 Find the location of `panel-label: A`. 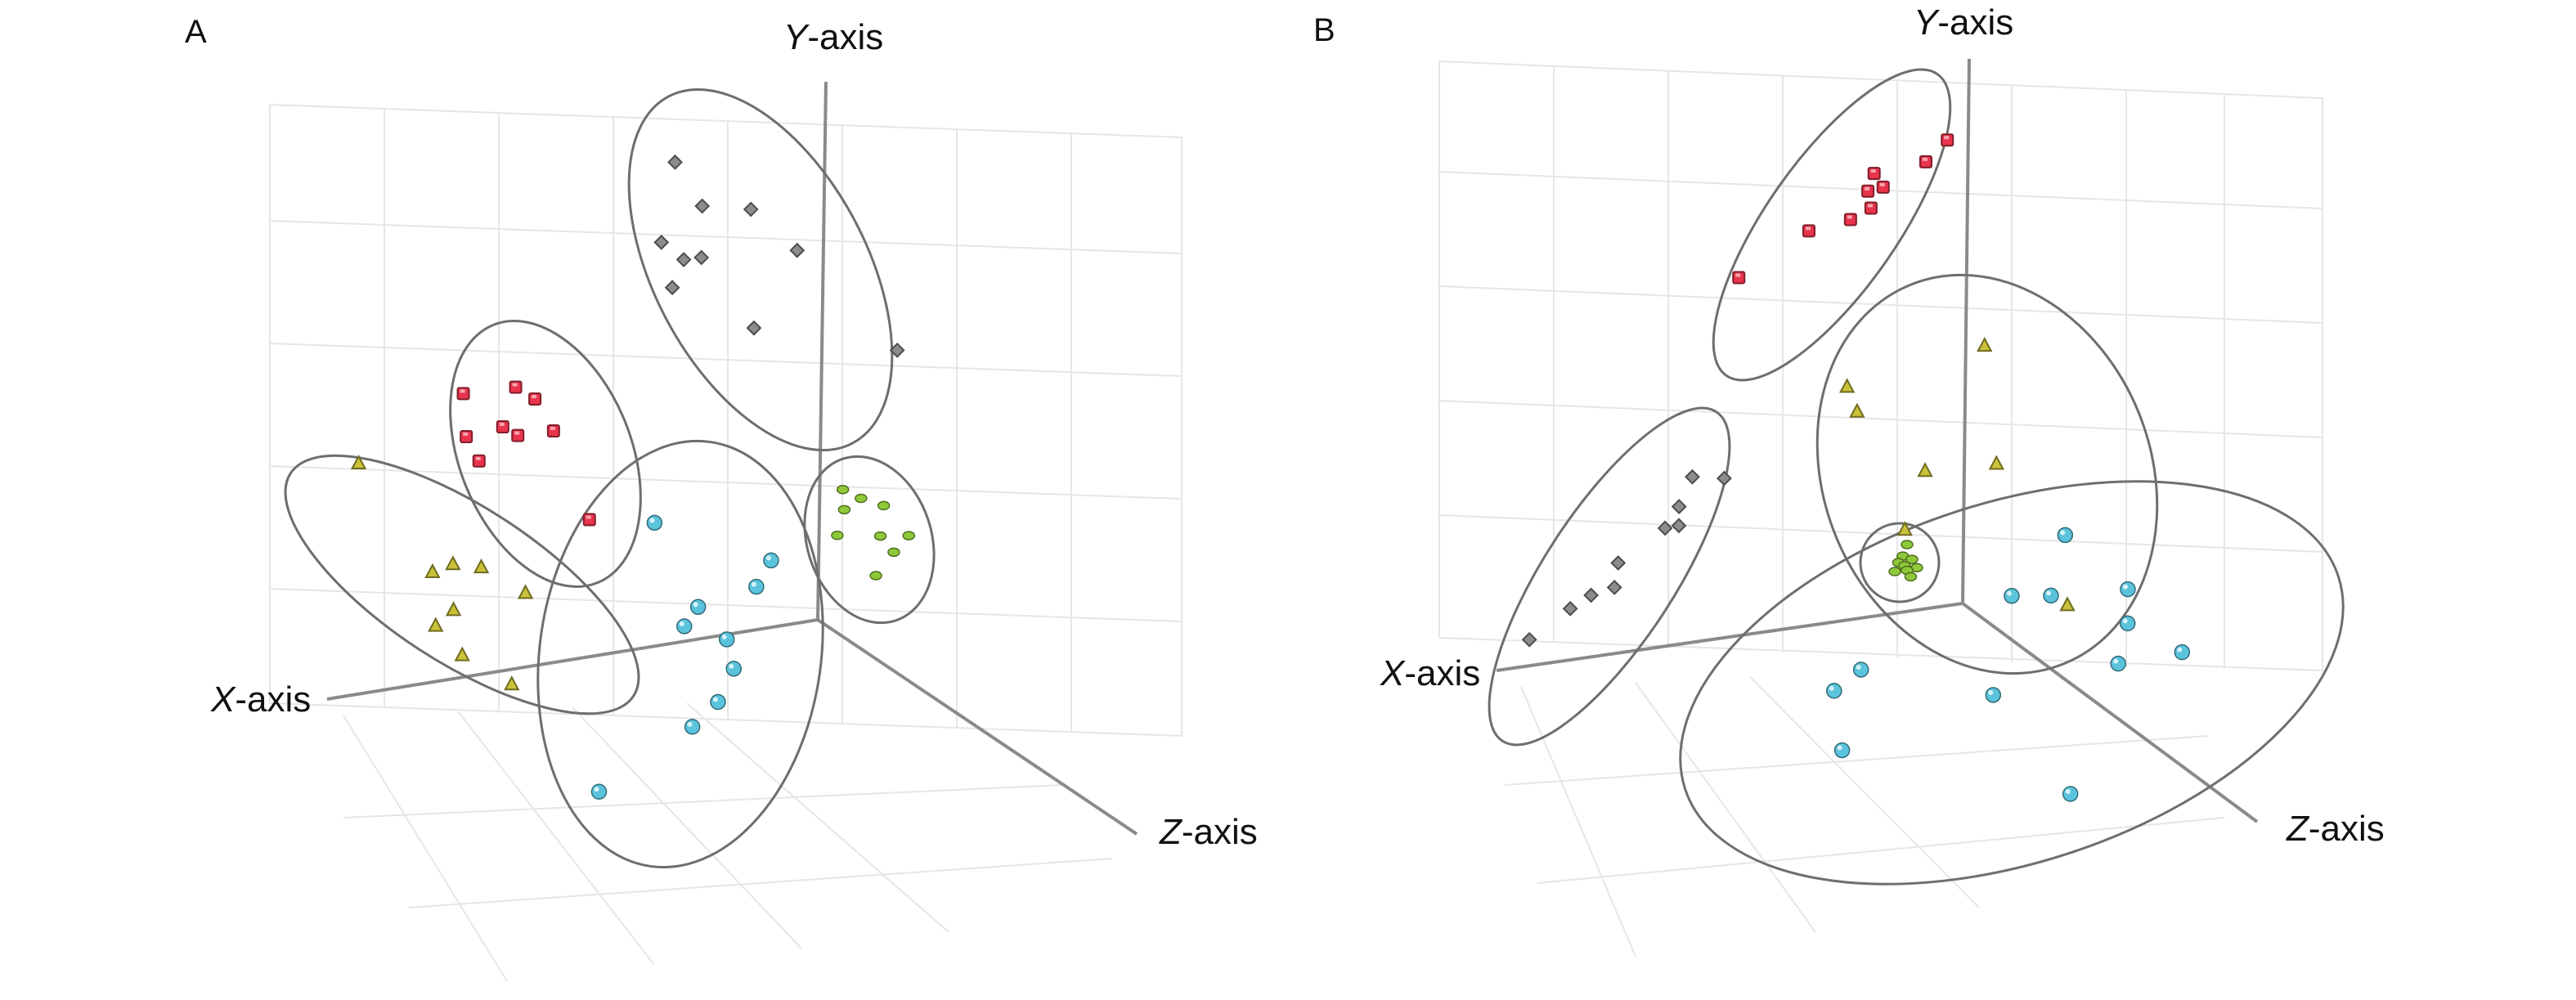

panel-label: A is located at coordinates (196, 32).